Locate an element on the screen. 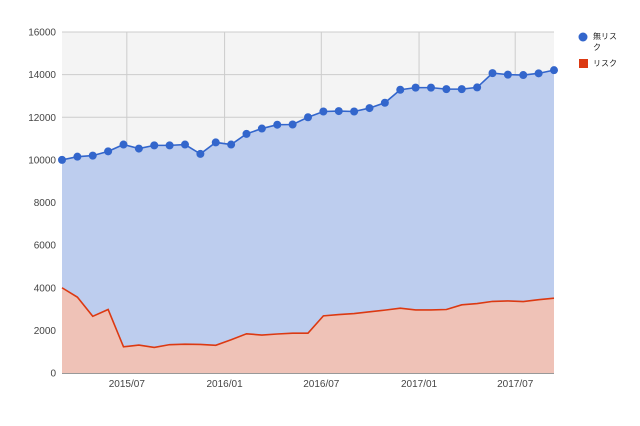 This screenshot has height=426, width=640. y-tick-label: 14000 is located at coordinates (42, 75).